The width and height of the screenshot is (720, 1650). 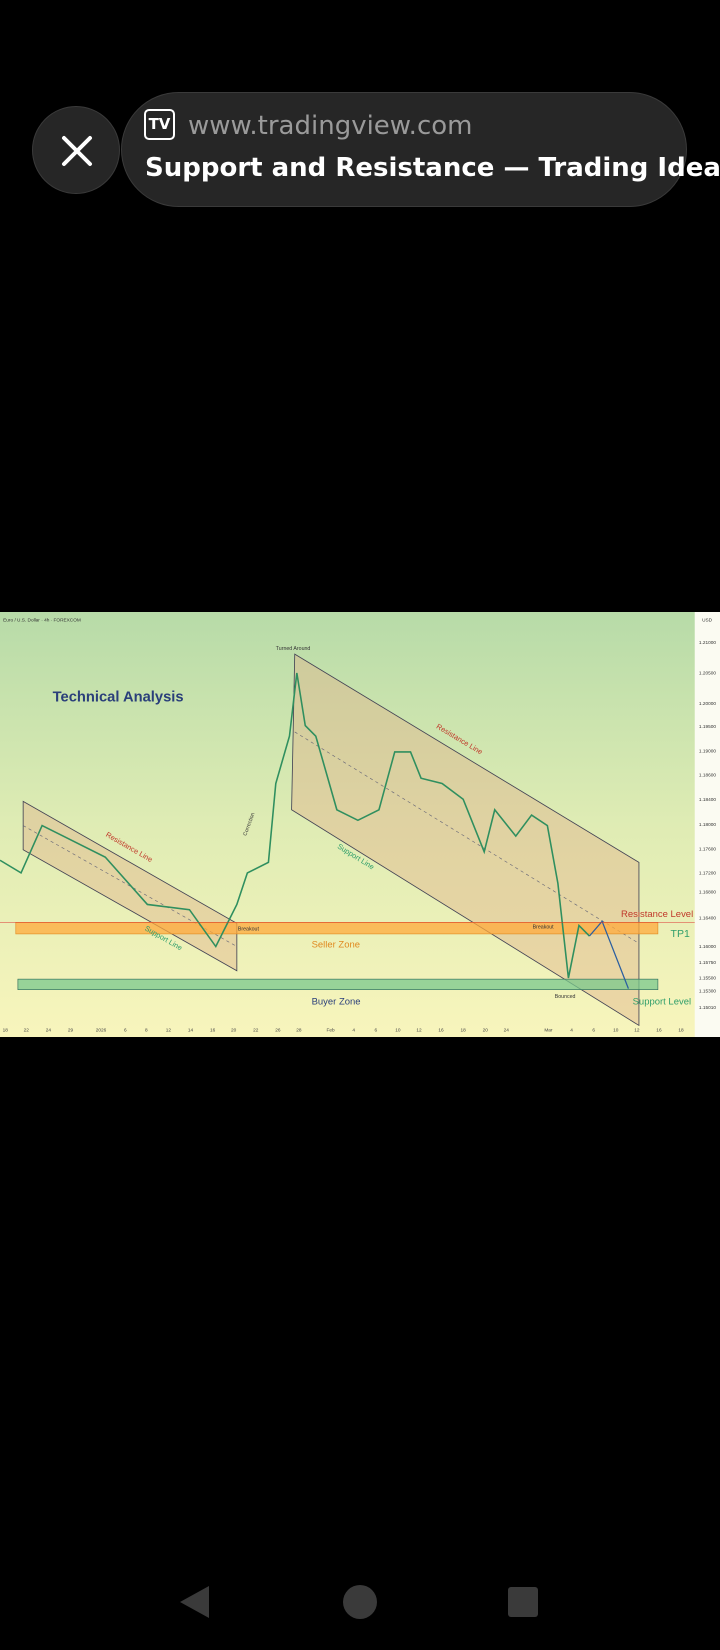 I want to click on price-label: 1.18000, so click(x=707, y=825).